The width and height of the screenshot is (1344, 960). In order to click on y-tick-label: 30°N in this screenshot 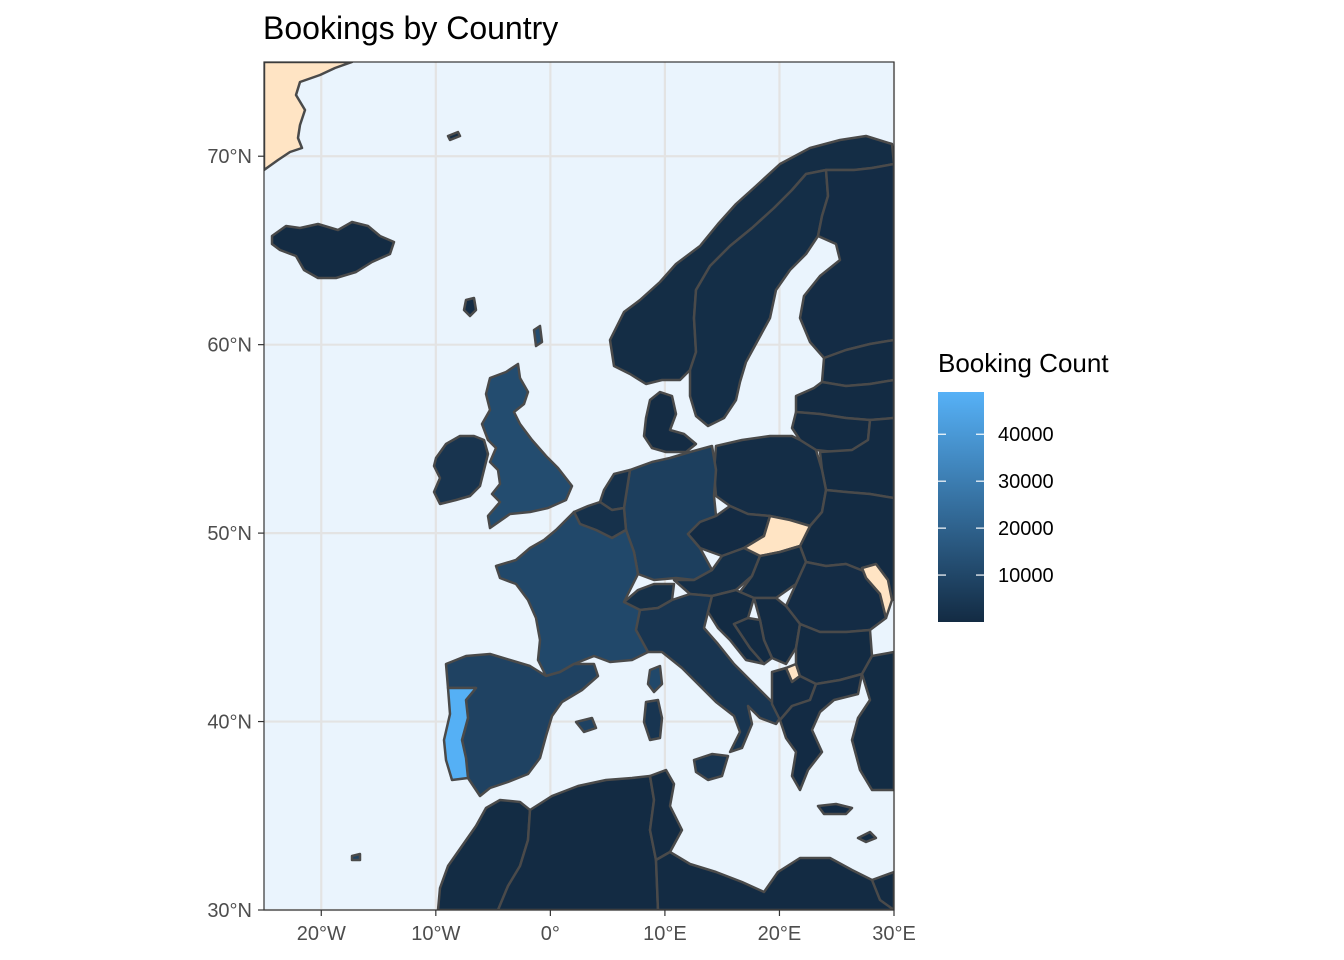, I will do `click(229, 911)`.